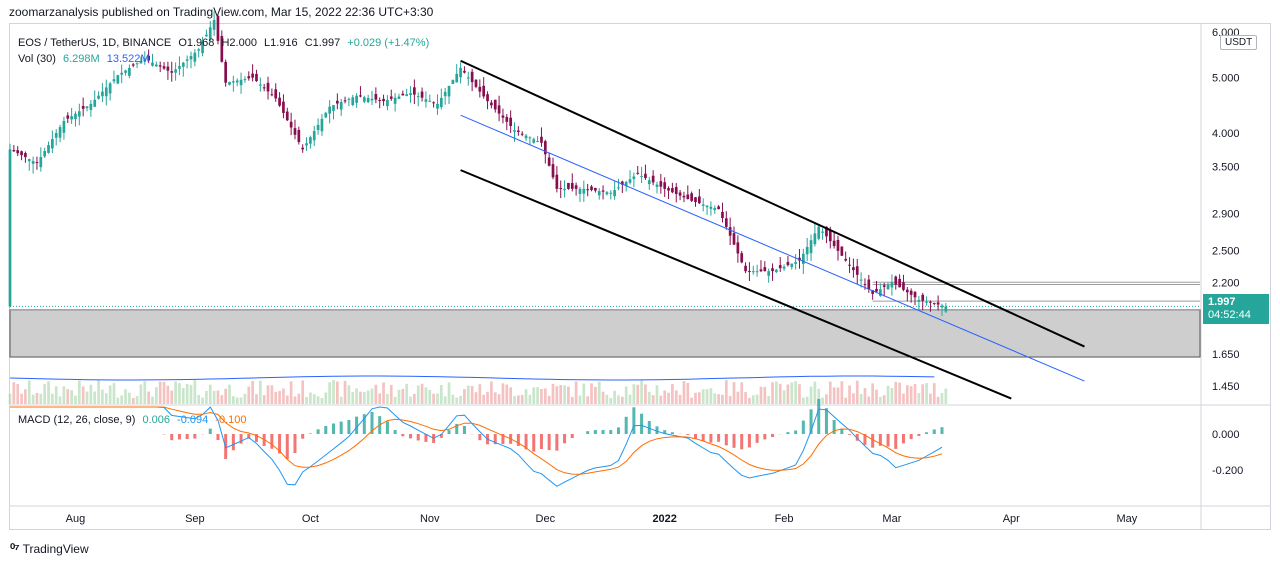  I want to click on symbol-title: EOS / TetherUS, 1D, BINANCE, so click(95, 43).